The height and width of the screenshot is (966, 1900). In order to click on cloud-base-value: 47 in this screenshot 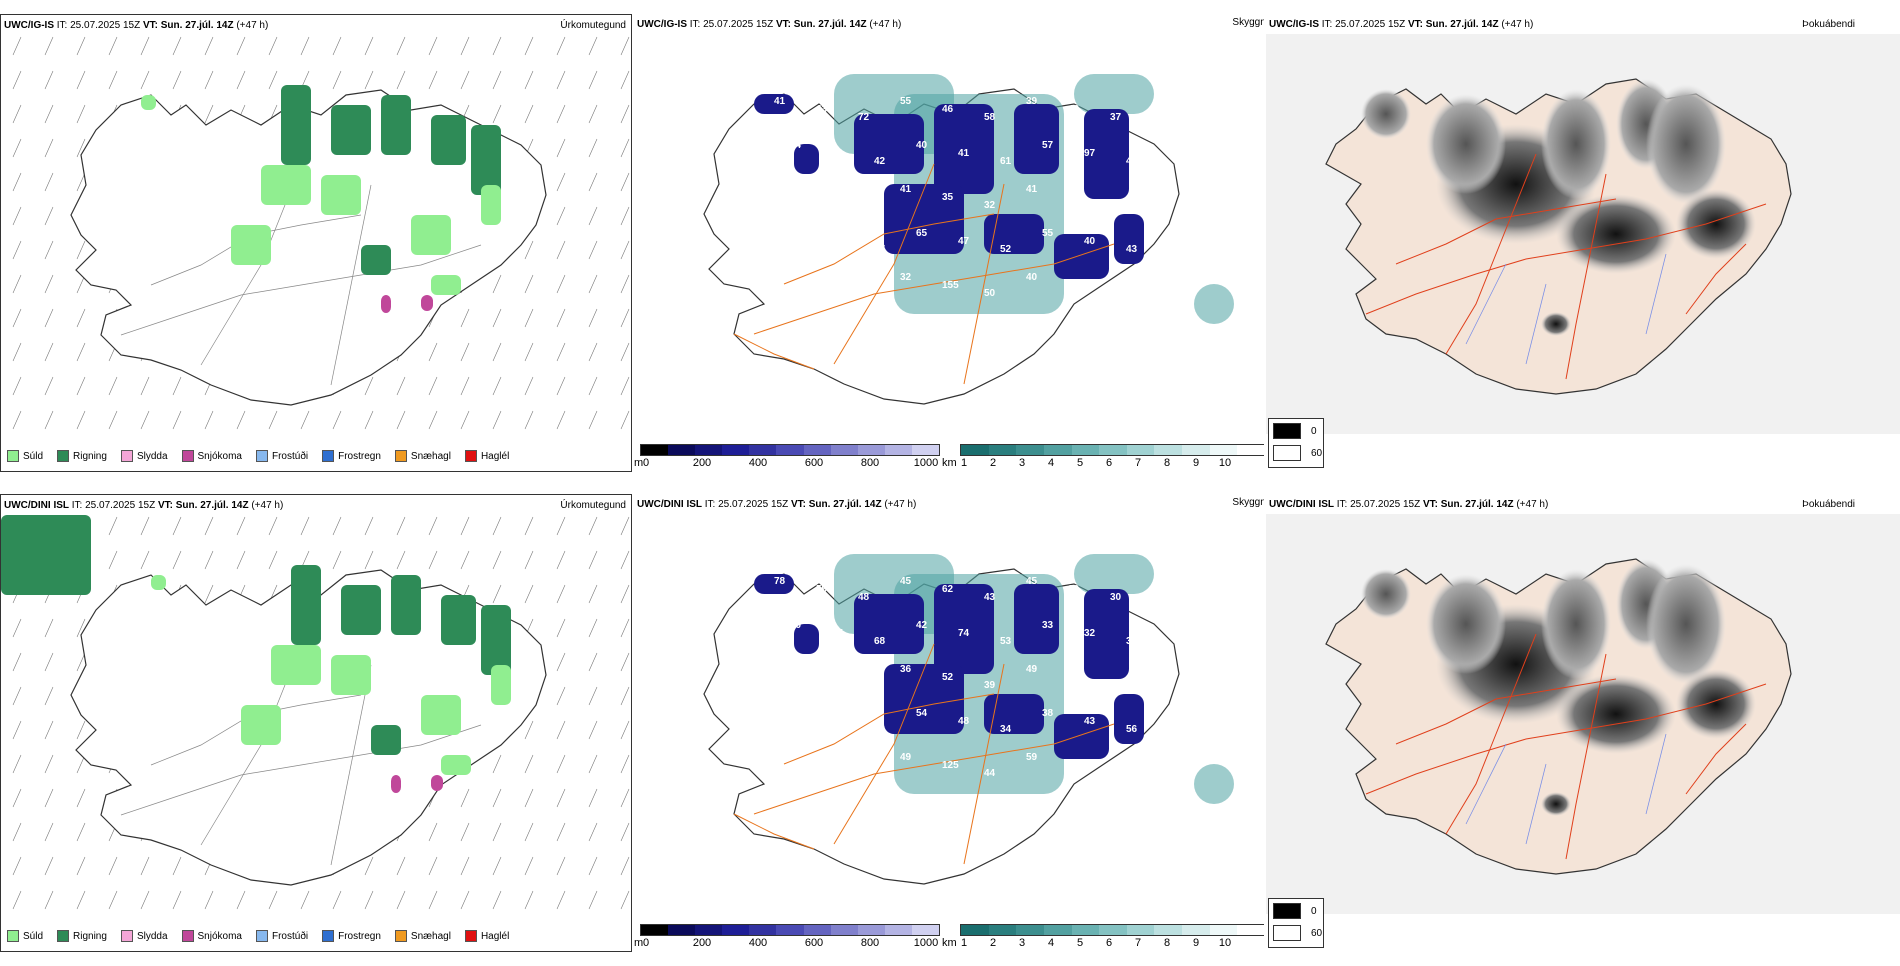, I will do `click(1116, 685)`.